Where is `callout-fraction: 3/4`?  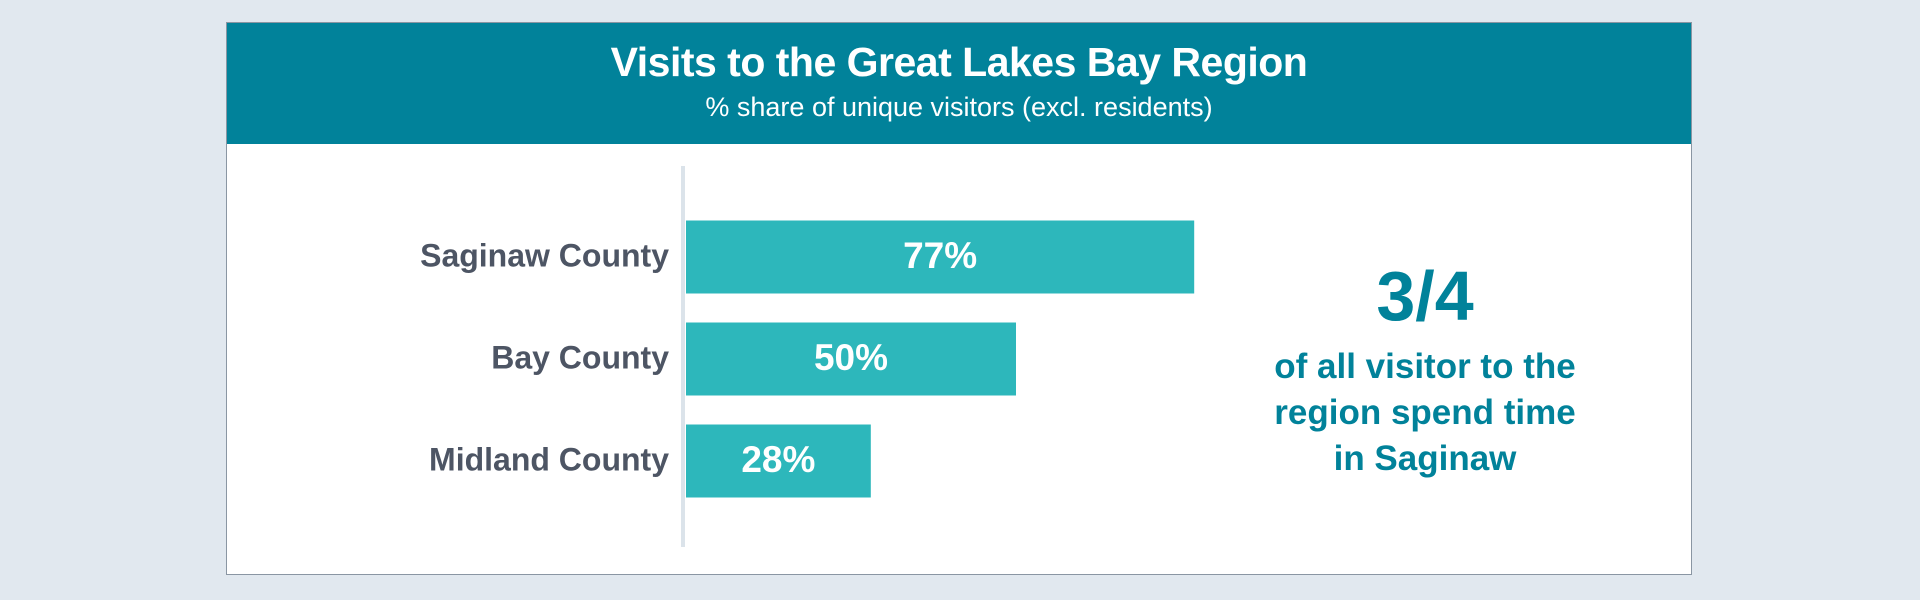
callout-fraction: 3/4 is located at coordinates (1425, 296).